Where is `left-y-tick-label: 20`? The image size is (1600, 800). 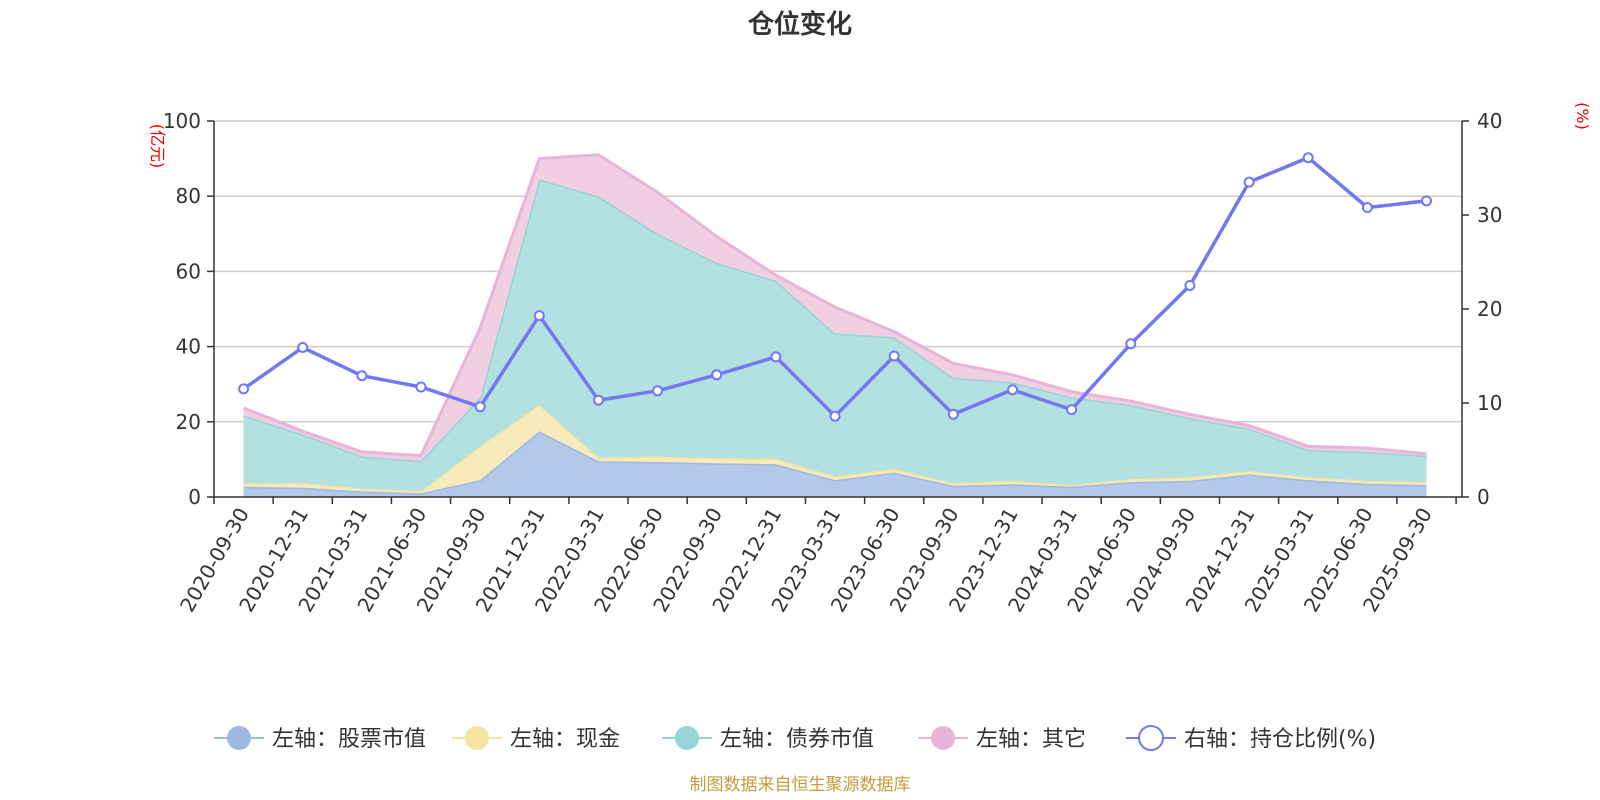 left-y-tick-label: 20 is located at coordinates (188, 422).